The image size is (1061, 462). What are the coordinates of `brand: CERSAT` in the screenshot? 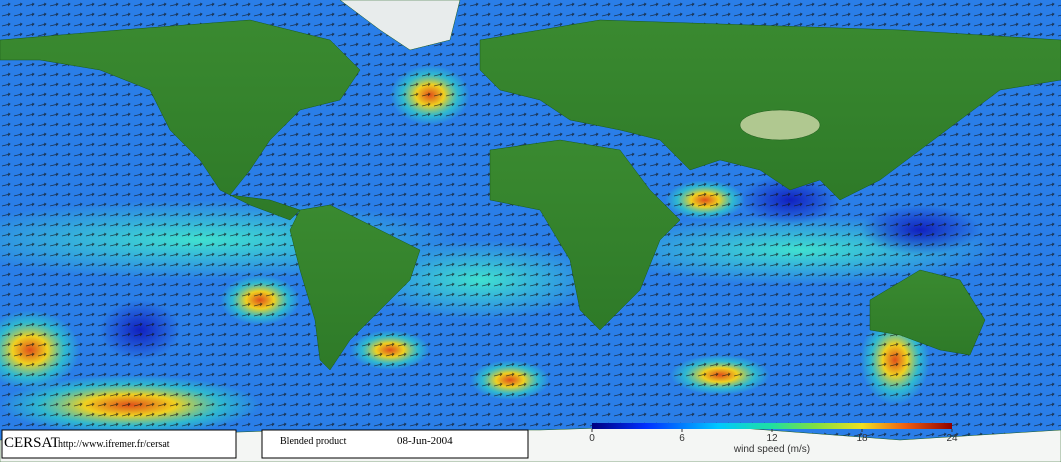 It's located at (32, 443).